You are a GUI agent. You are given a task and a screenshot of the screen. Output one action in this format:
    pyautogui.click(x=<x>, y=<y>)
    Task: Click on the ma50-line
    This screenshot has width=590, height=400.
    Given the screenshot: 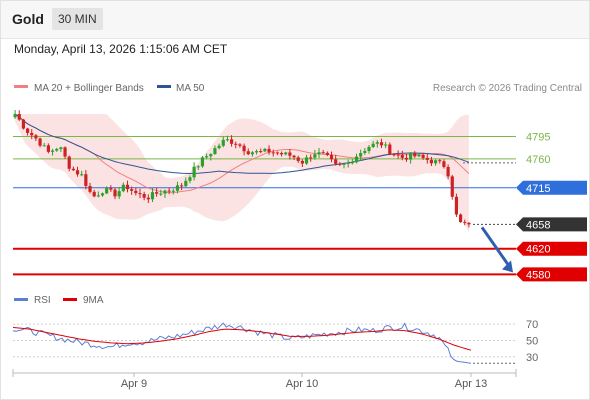 What is the action you would take?
    pyautogui.click(x=242, y=144)
    